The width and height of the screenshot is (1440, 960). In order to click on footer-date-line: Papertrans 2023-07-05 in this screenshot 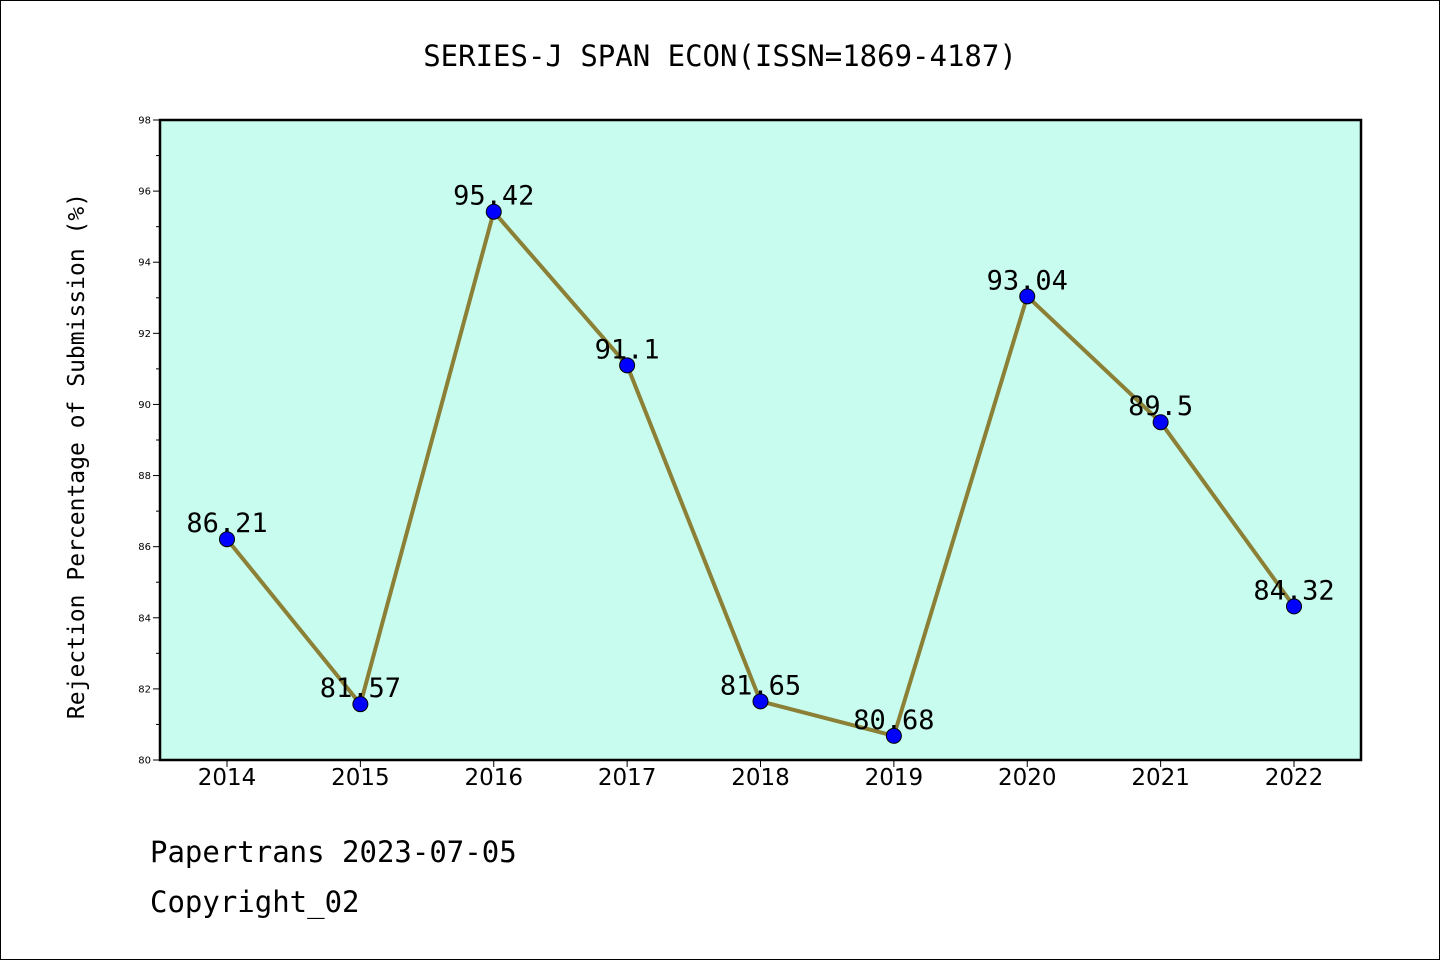, I will do `click(333, 852)`.